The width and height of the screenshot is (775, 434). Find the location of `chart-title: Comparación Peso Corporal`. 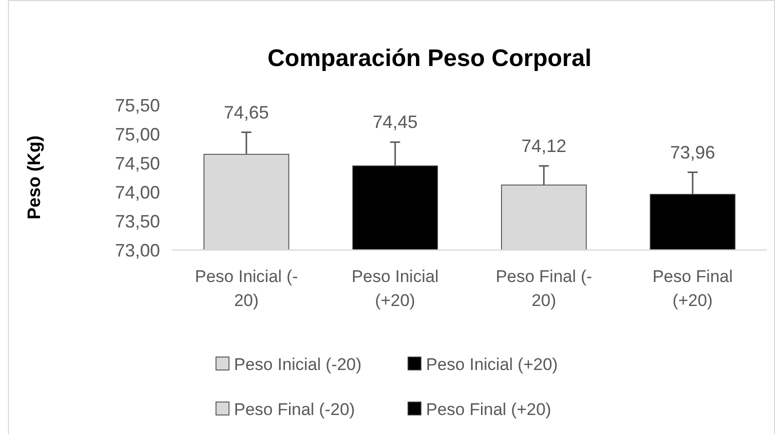

chart-title: Comparación Peso Corporal is located at coordinates (429, 58).